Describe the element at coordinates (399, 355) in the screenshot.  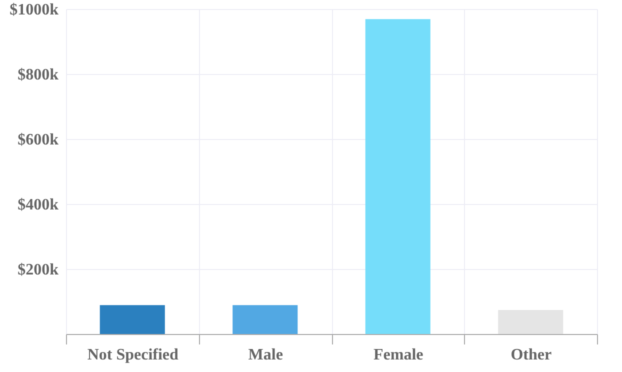
I see `x-tick-label: Female` at that location.